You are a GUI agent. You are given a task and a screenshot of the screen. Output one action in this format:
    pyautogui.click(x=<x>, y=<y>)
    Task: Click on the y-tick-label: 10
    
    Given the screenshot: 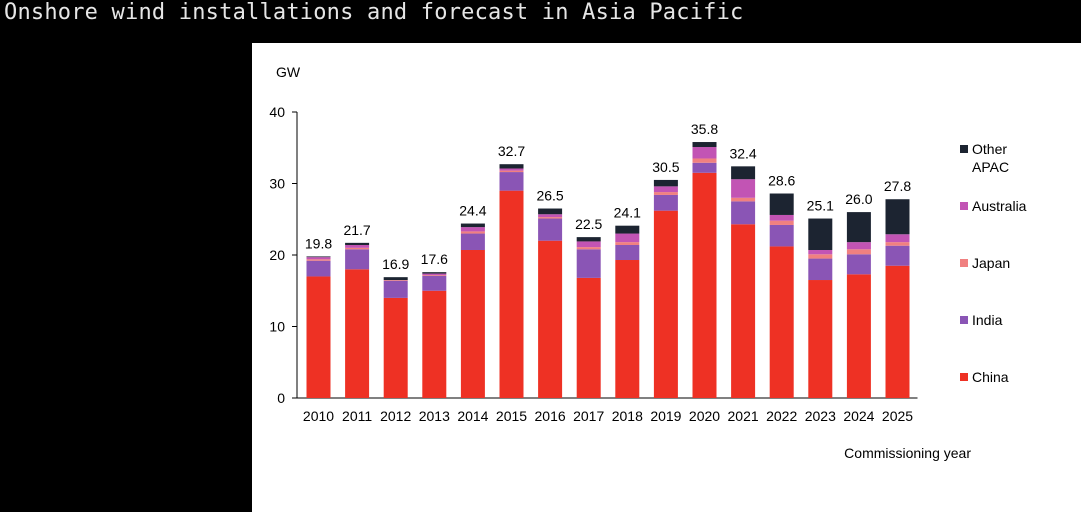 What is the action you would take?
    pyautogui.click(x=277, y=327)
    